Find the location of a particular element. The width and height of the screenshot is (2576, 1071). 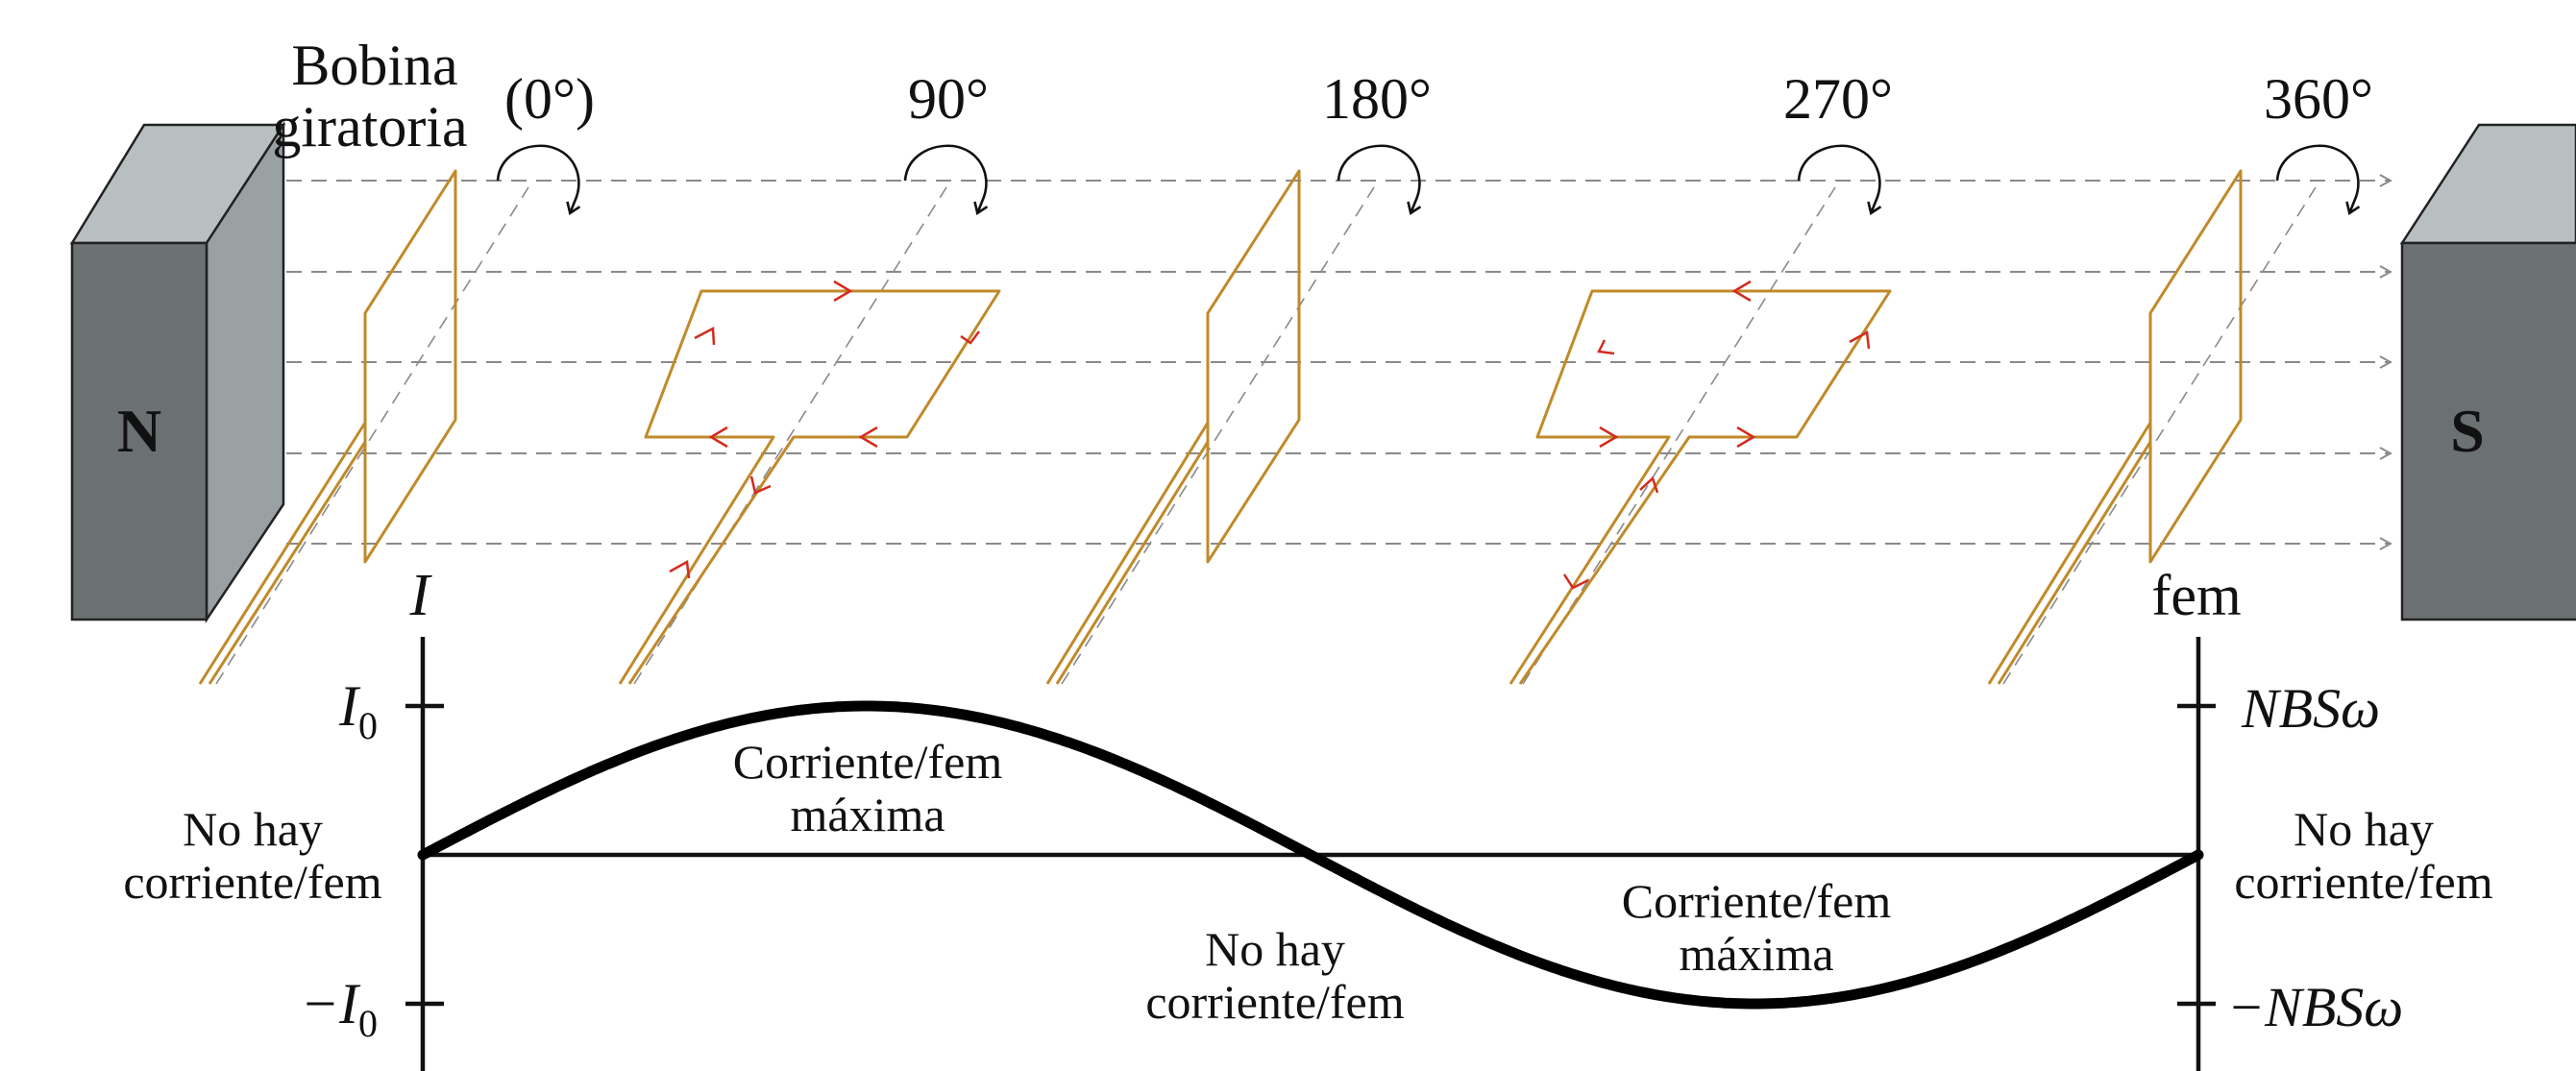

left-zero-note-l2: corriente/fem is located at coordinates (252, 882).